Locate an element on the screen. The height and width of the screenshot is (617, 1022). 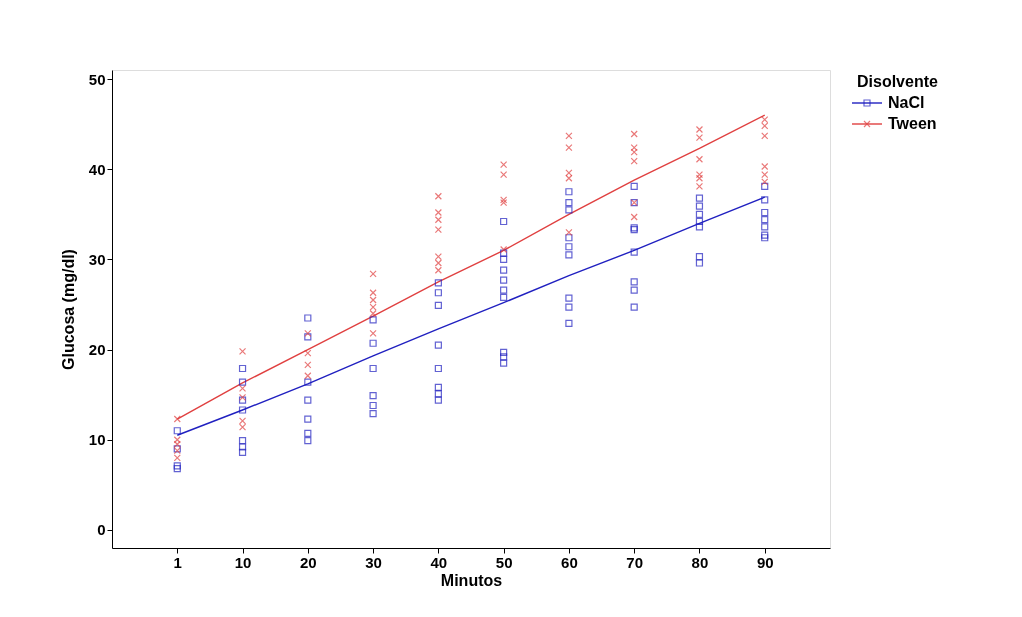
x-tick-label: 1 is located at coordinates (177, 562).